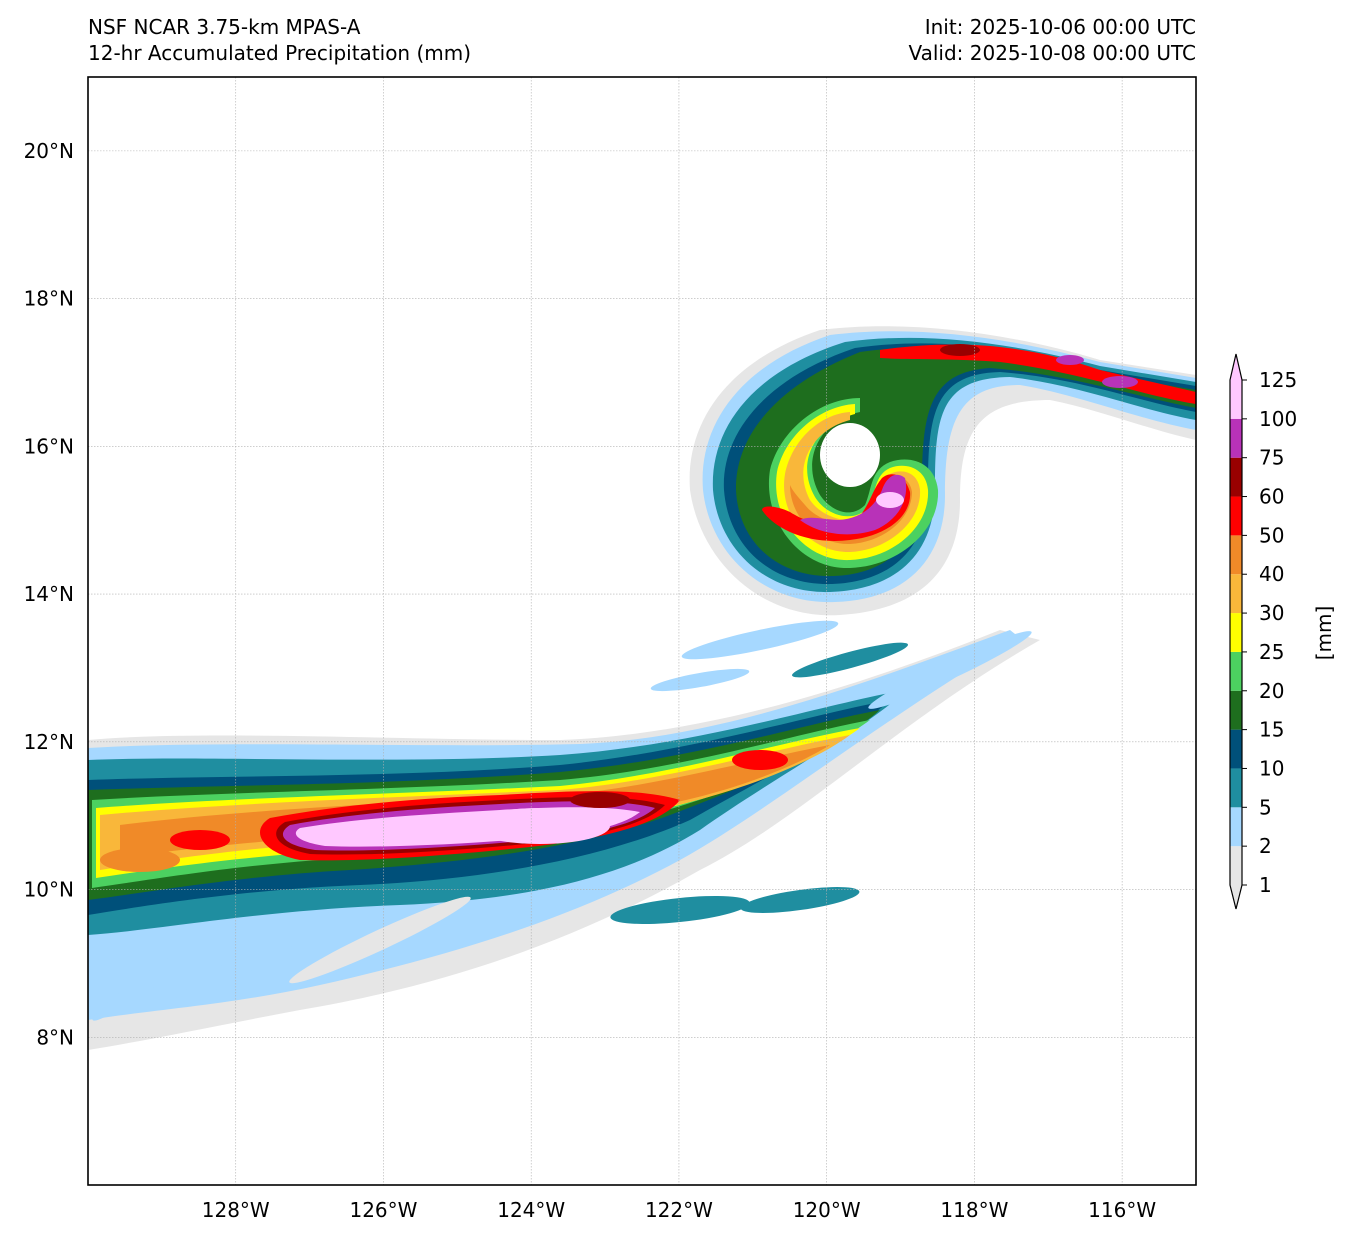  Describe the element at coordinates (1060, 27) in the screenshot. I see `init-time: Init: 2025-10-06 00:00 UTC` at that location.